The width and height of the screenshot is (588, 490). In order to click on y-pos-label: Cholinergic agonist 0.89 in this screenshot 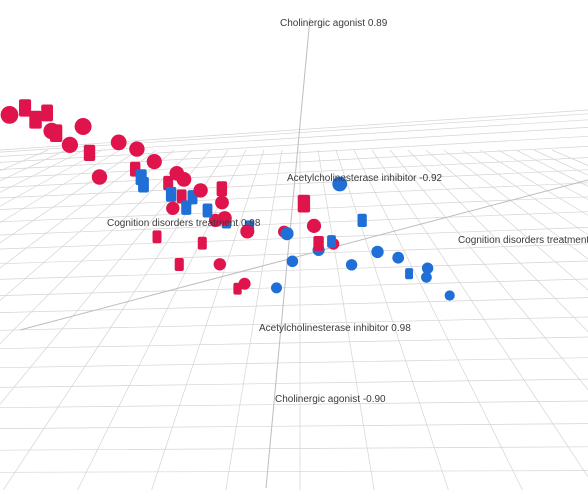, I will do `click(334, 23)`.